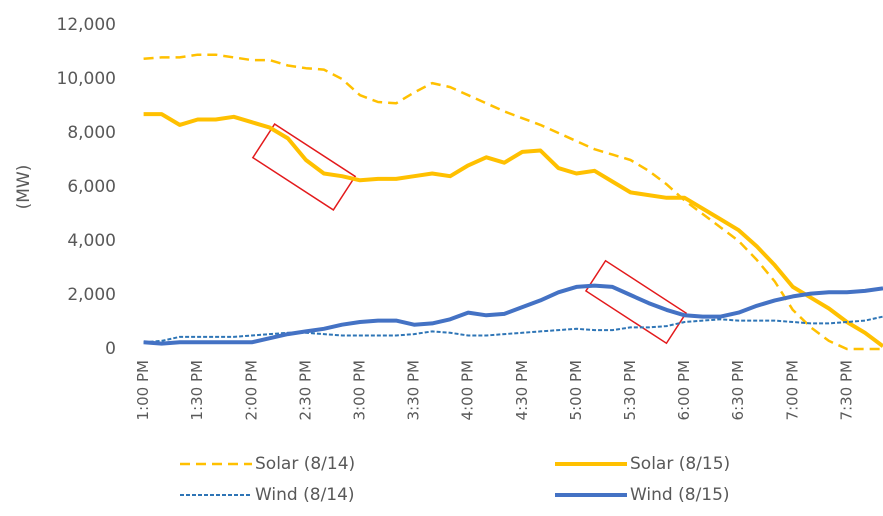 The image size is (883, 516). Describe the element at coordinates (468, 390) in the screenshot. I see `x-tick-label: 4:00 PM` at that location.